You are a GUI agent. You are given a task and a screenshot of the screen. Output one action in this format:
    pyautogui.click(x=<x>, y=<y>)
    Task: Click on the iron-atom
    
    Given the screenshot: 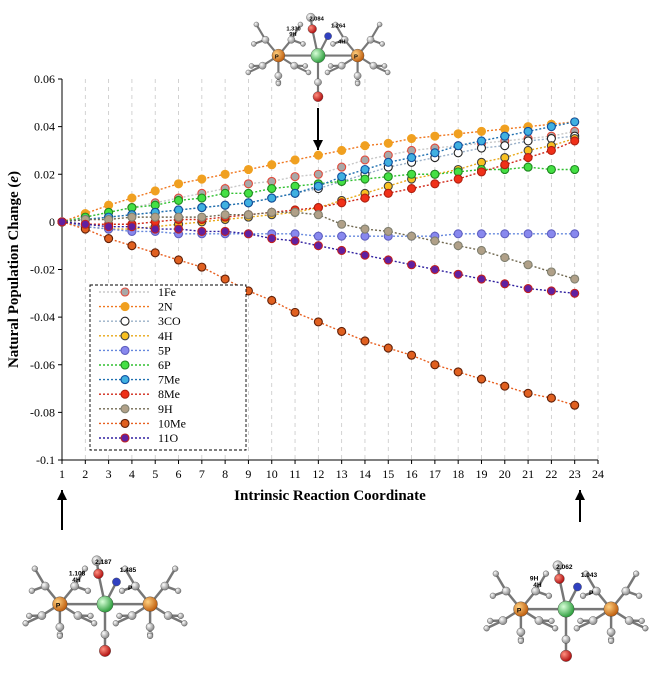 What is the action you would take?
    pyautogui.click(x=105, y=604)
    